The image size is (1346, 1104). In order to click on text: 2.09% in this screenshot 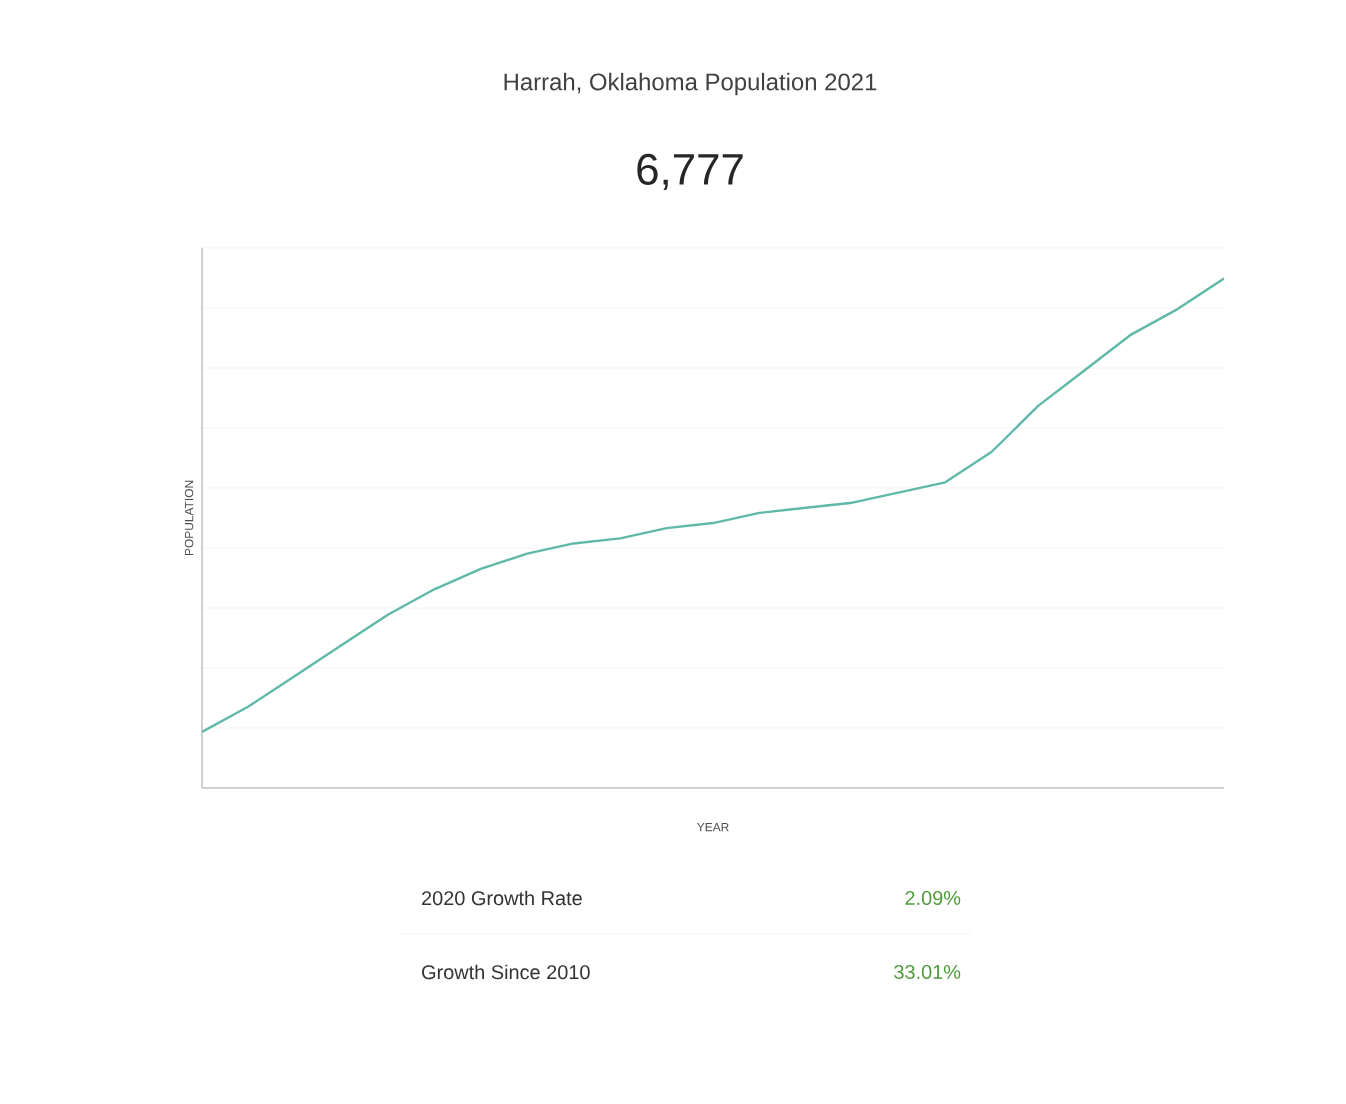, I will do `click(933, 898)`.